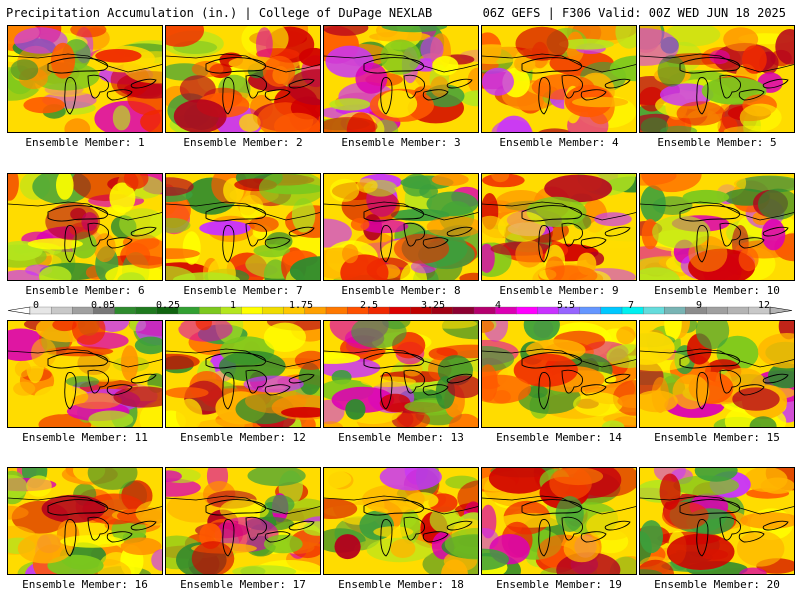 The width and height of the screenshot is (800, 600). What do you see at coordinates (764, 305) in the screenshot?
I see `colorbar-tick-label: 12` at bounding box center [764, 305].